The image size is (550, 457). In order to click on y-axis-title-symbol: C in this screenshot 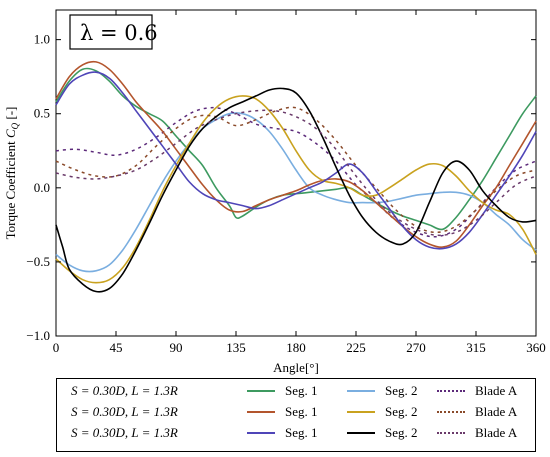, I will do `click(10, 133)`.